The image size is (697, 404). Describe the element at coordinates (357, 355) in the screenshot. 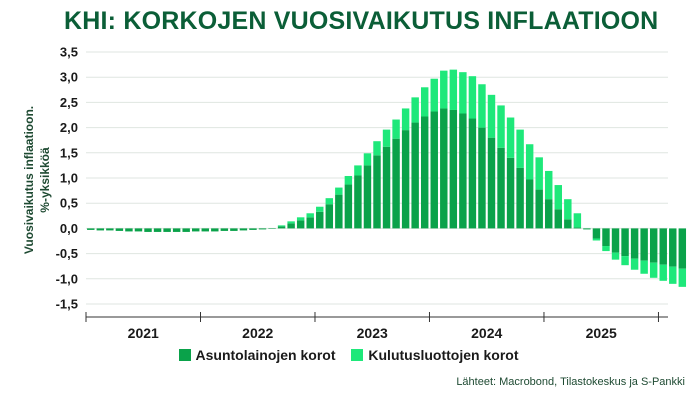

I see `legend-swatch-consumer-credit` at that location.